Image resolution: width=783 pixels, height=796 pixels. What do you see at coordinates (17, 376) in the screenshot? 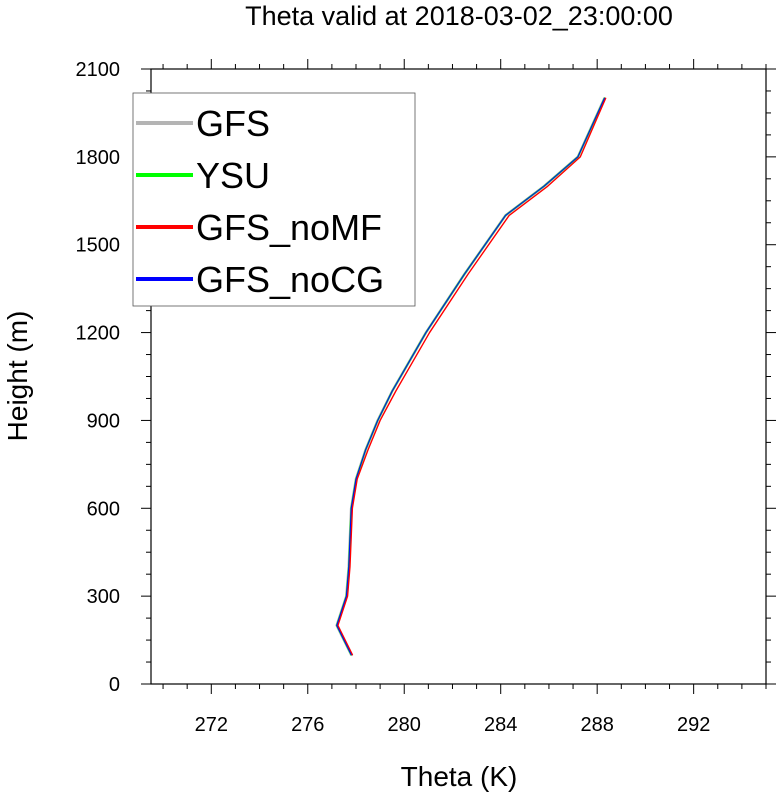
I see `y-axis-title: Height (m)` at bounding box center [17, 376].